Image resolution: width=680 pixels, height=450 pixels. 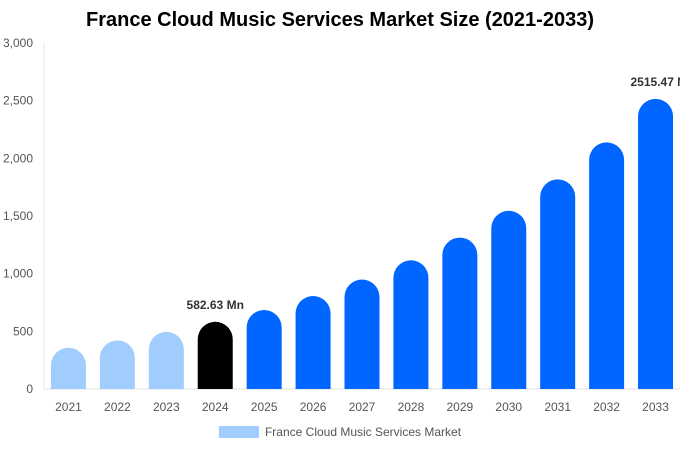 I want to click on x-tick-label: 2027, so click(x=362, y=407).